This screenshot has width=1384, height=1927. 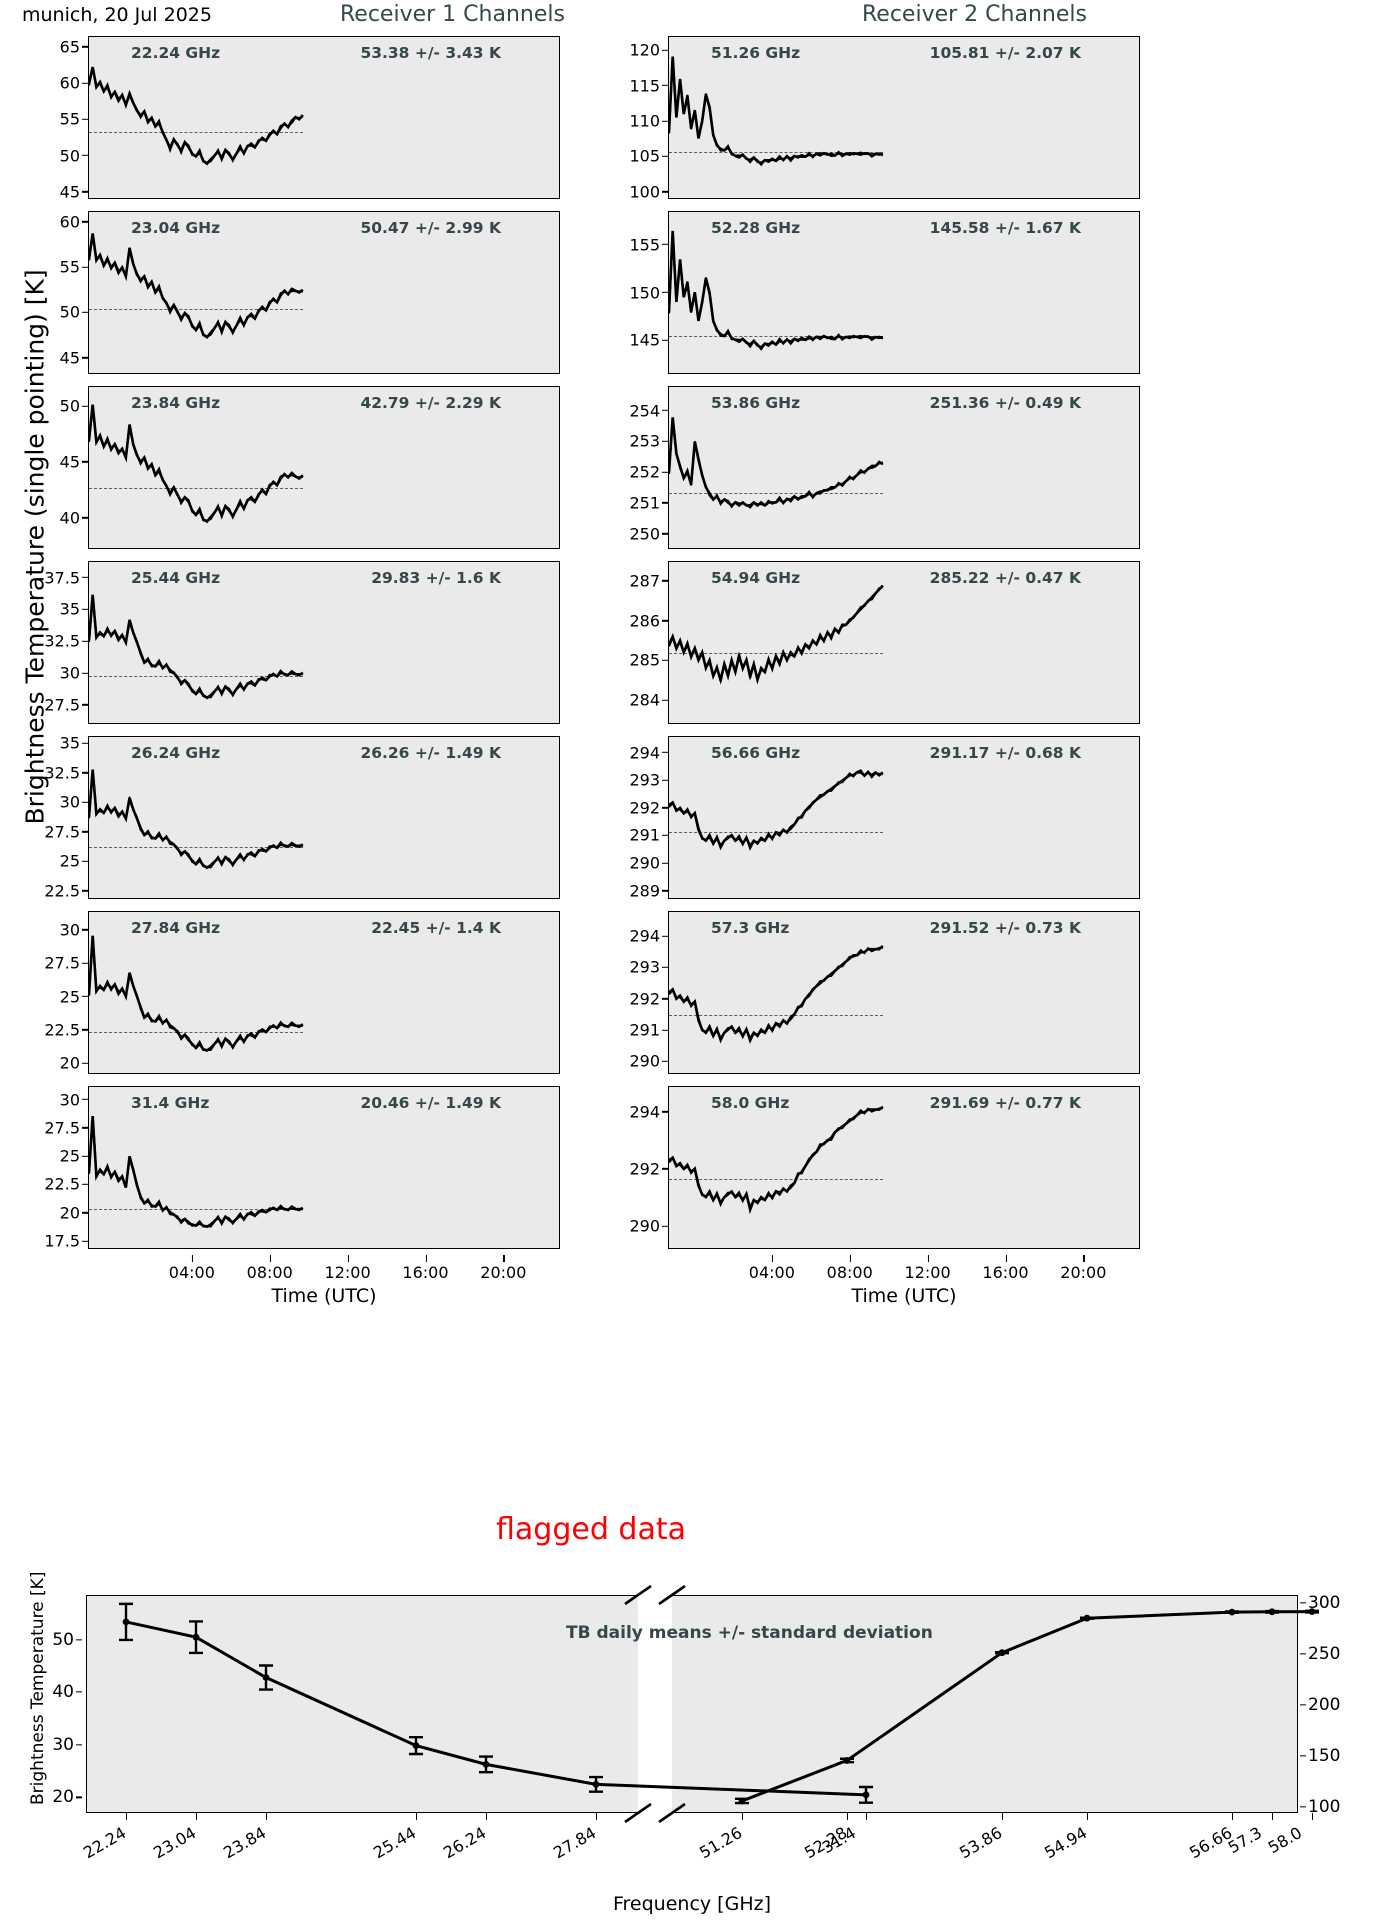 What do you see at coordinates (644, 534) in the screenshot?
I see `y-tick-label: 250` at bounding box center [644, 534].